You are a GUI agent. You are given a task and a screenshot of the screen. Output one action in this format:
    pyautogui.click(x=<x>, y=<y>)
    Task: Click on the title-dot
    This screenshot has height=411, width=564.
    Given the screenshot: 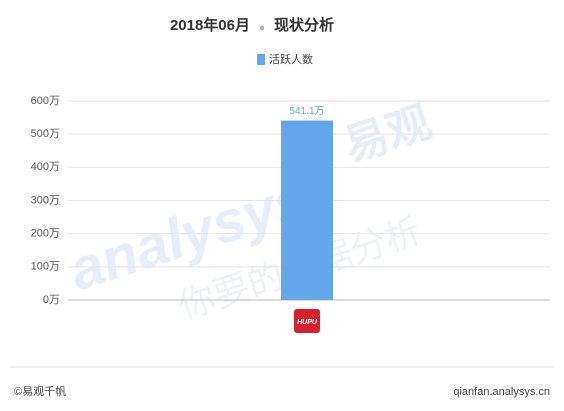 What is the action you would take?
    pyautogui.click(x=262, y=28)
    